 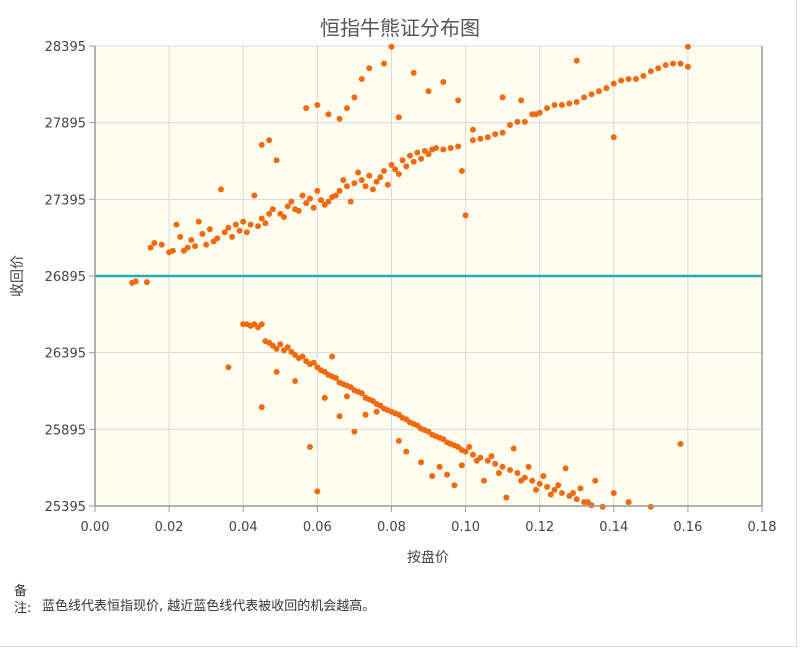 What do you see at coordinates (23, 600) in the screenshot?
I see `note-label: 备注:` at bounding box center [23, 600].